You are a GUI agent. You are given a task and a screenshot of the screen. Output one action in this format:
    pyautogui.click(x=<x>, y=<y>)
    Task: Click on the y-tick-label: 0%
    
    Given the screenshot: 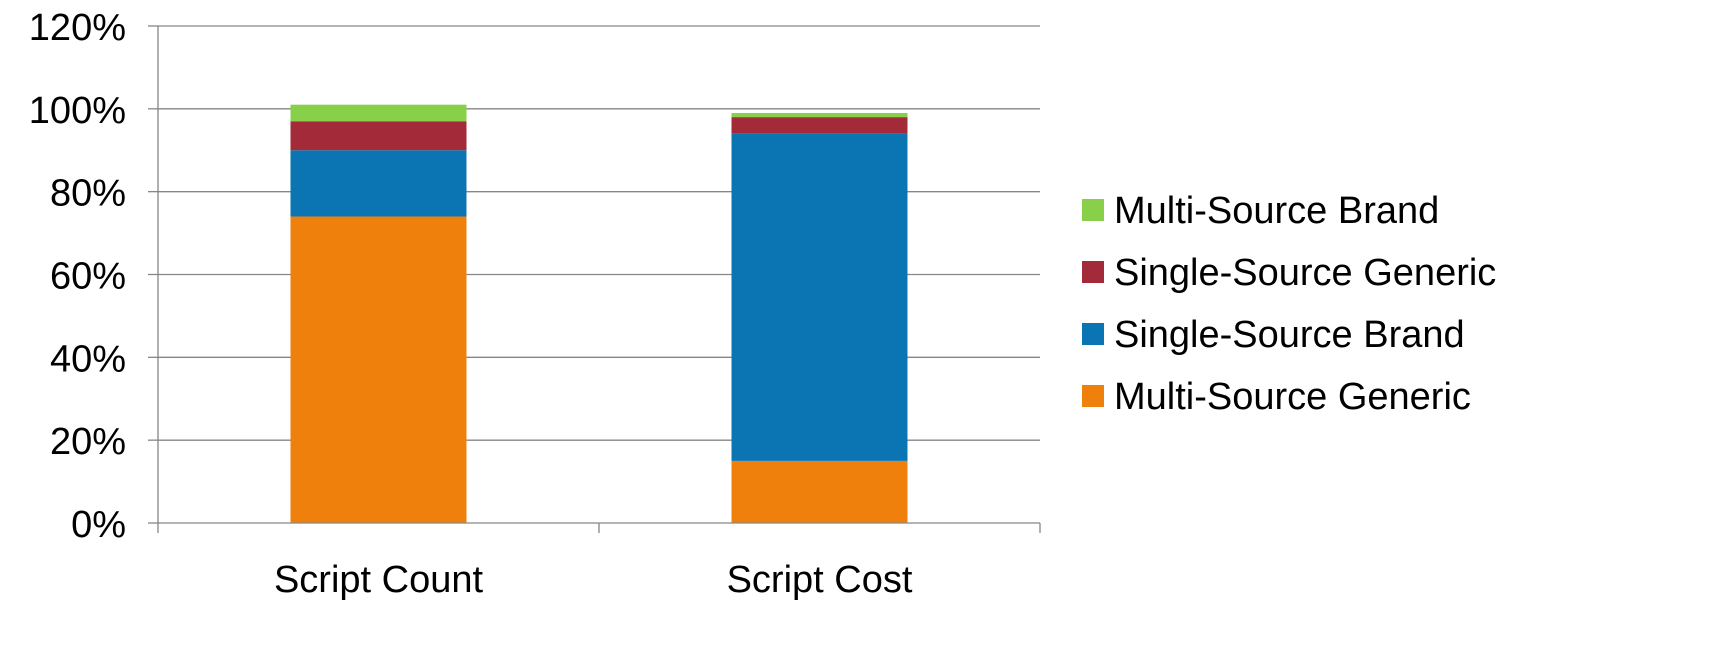 What is the action you would take?
    pyautogui.click(x=98, y=525)
    